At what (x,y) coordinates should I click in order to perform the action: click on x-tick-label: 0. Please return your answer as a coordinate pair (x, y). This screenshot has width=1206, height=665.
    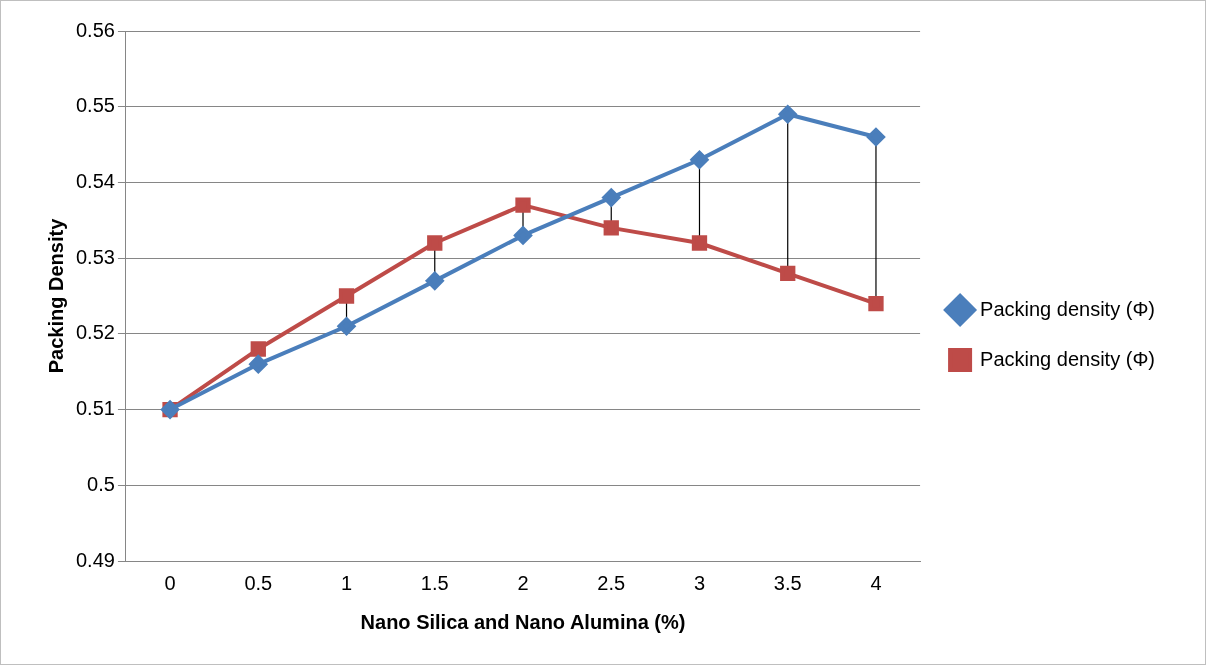
    Looking at the image, I should click on (170, 582).